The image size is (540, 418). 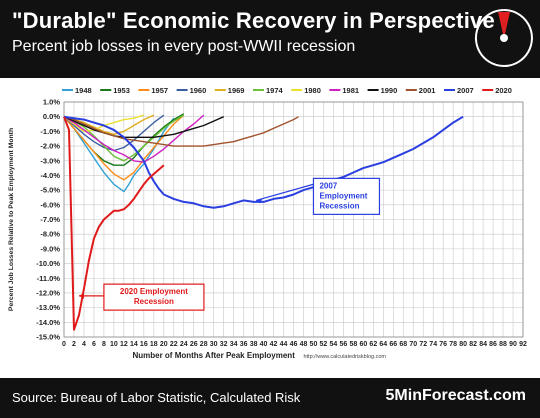 I want to click on x-tick-label: 50, so click(x=314, y=344).